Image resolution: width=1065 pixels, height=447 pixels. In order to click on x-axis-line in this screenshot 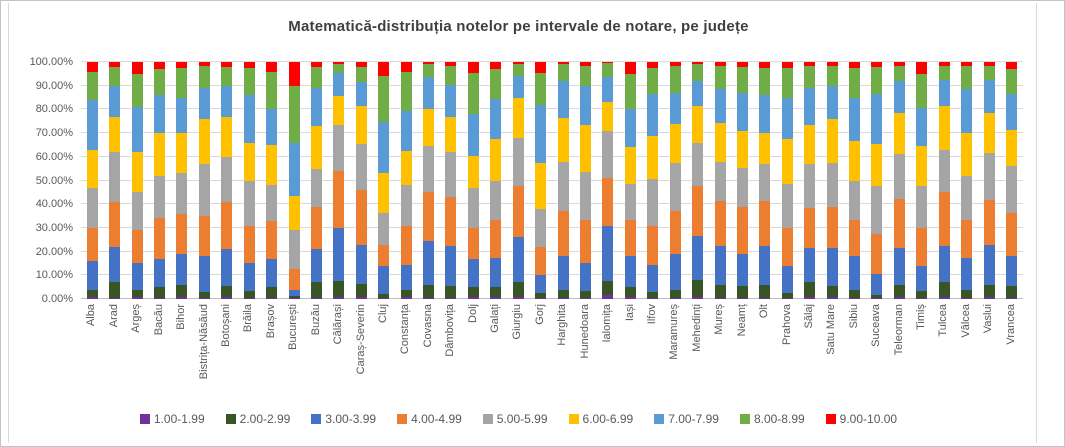, I will do `click(552, 298)`.